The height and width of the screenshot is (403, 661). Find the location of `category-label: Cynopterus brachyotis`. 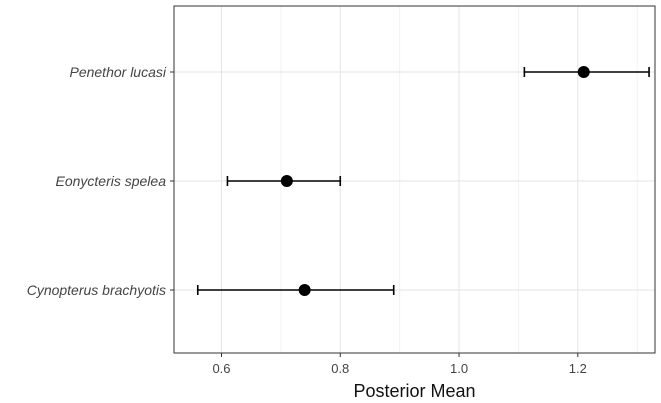

category-label: Cynopterus brachyotis is located at coordinates (96, 290).